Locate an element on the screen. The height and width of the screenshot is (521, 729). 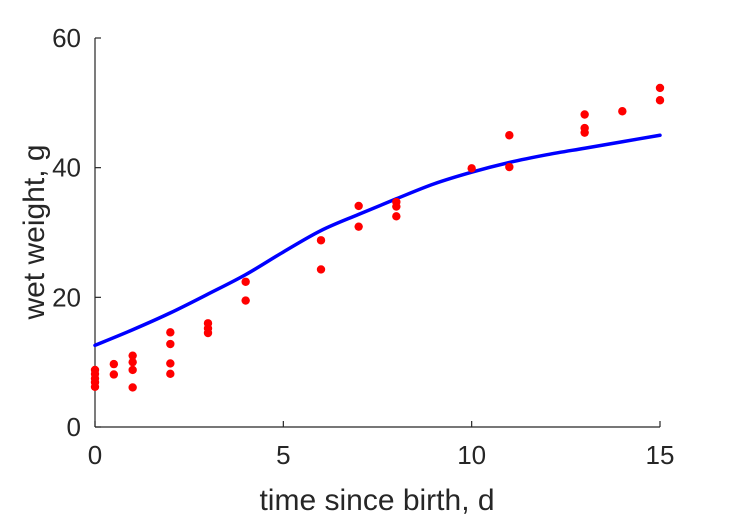
y-tick-label: 20 is located at coordinates (66, 297).